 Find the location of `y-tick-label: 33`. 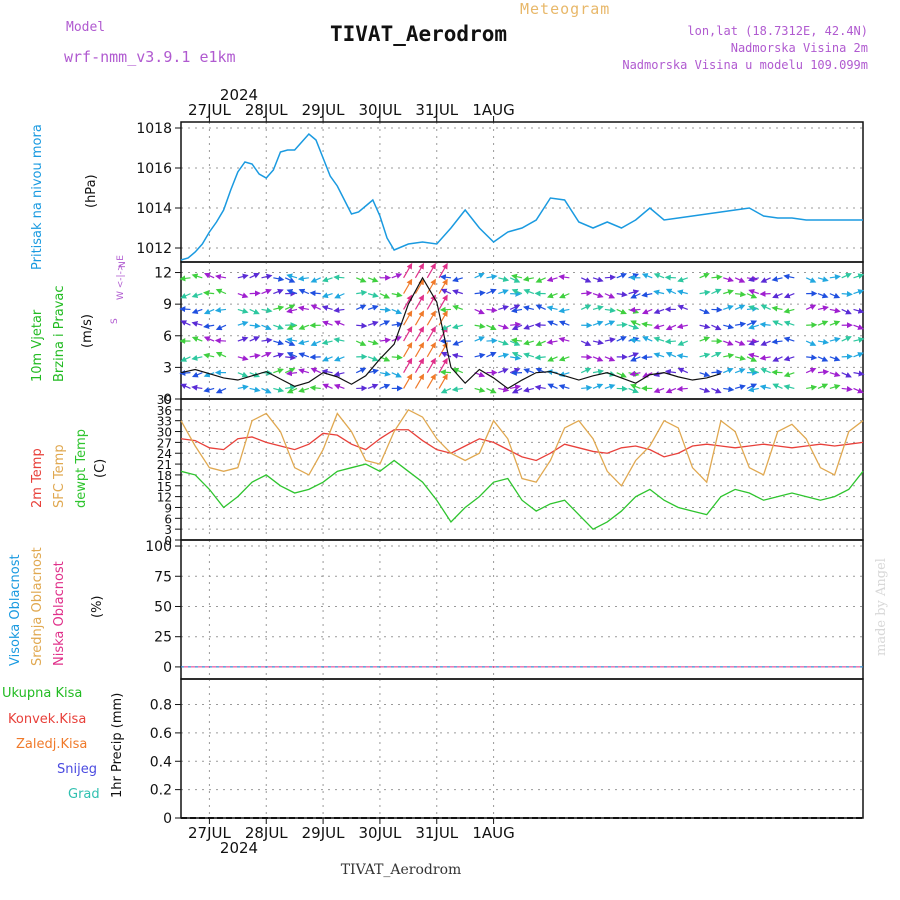

y-tick-label: 33 is located at coordinates (164, 422).